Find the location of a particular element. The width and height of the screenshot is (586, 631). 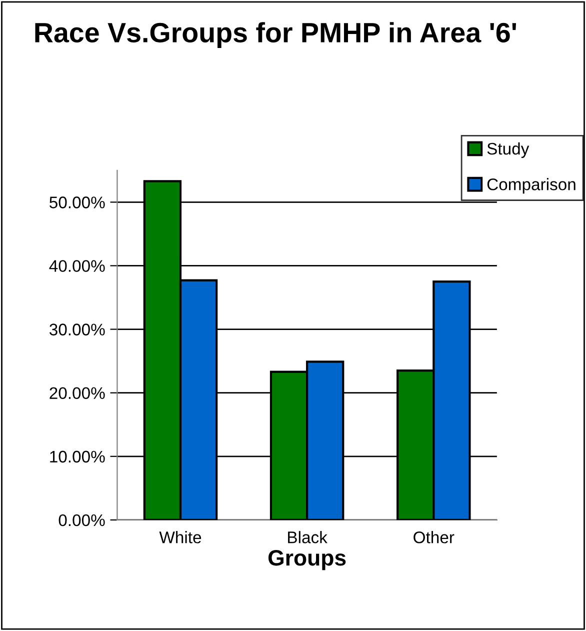

y-tick-label: 40.00% is located at coordinates (77, 266).